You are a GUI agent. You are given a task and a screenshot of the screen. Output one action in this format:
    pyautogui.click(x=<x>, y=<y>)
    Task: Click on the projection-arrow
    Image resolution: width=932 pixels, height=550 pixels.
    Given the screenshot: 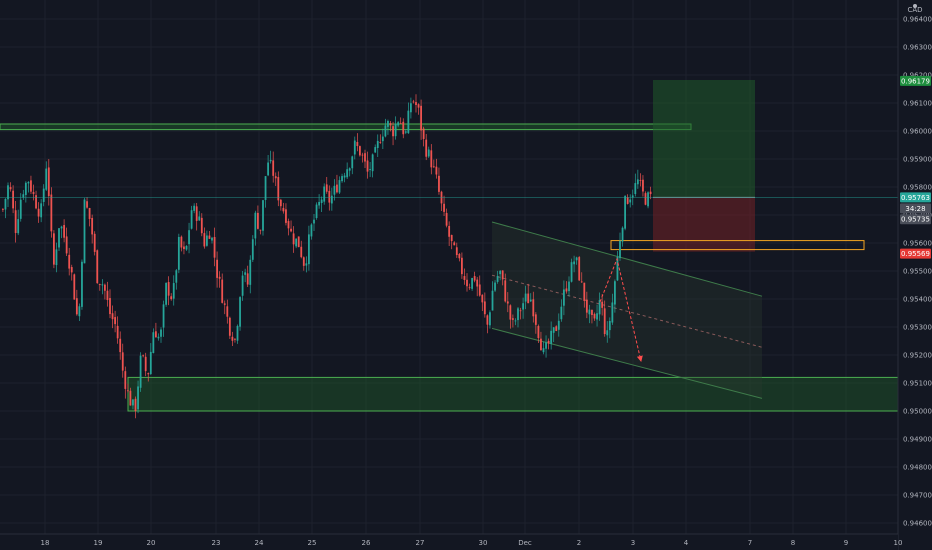 What is the action you would take?
    pyautogui.click(x=621, y=309)
    